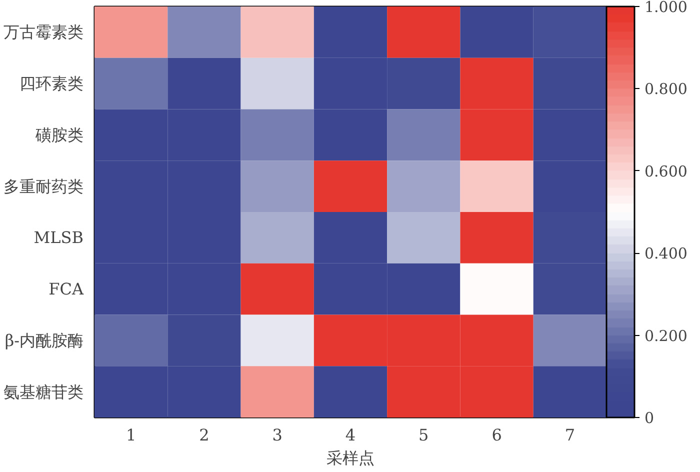 This screenshot has height=472, width=700. I want to click on x-tick-label: 5, so click(423, 435).